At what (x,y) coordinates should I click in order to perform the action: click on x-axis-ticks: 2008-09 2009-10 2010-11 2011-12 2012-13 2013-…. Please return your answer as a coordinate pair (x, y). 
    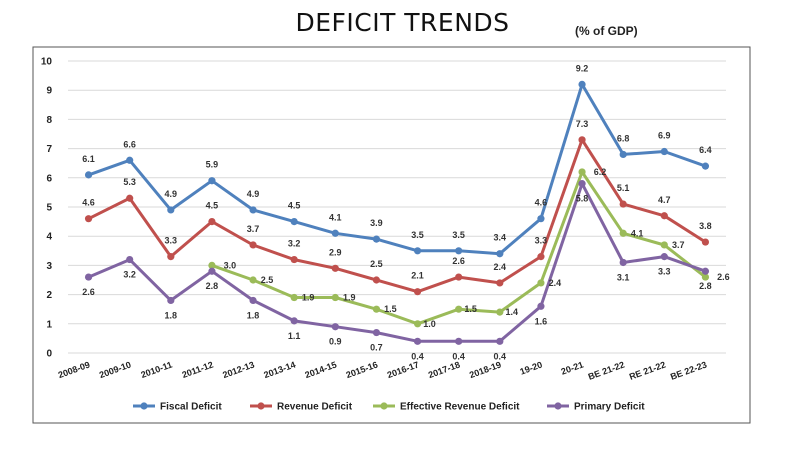
    Looking at the image, I should click on (382, 370).